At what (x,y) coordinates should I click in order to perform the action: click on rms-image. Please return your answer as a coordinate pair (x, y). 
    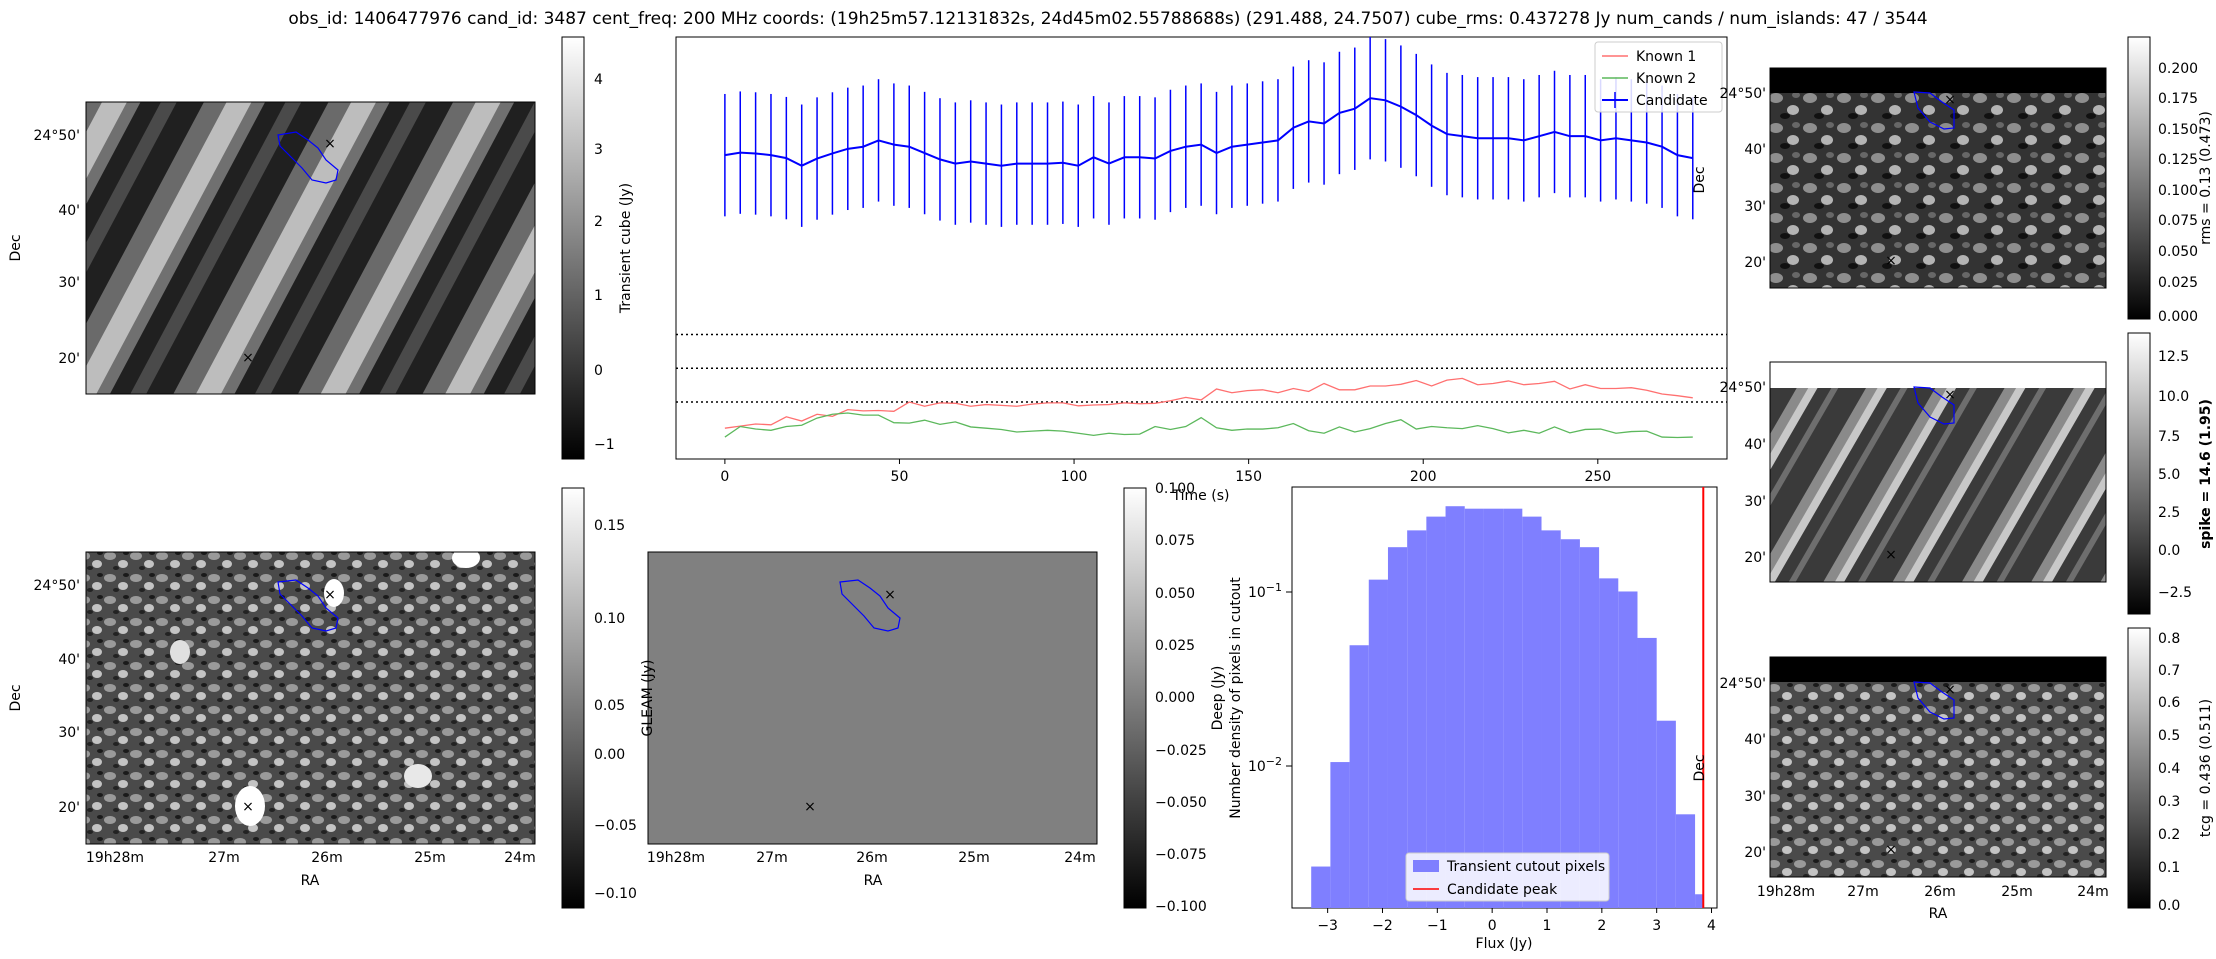
    Looking at the image, I should click on (1938, 178).